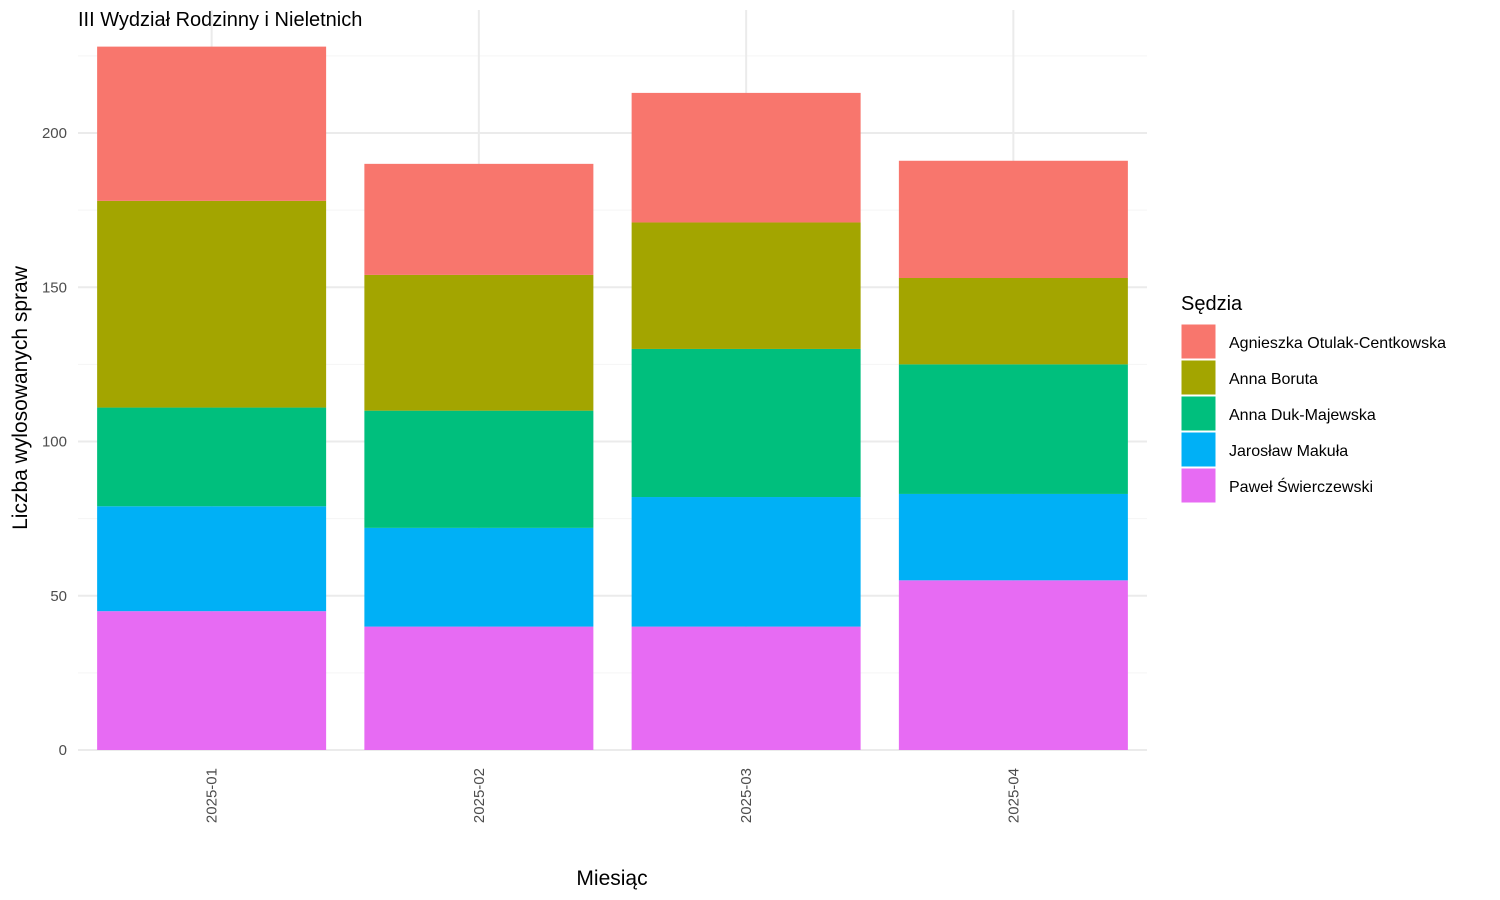 This screenshot has height=900, width=1500. I want to click on legend-label: Anna Duk-Majewska, so click(1302, 415).